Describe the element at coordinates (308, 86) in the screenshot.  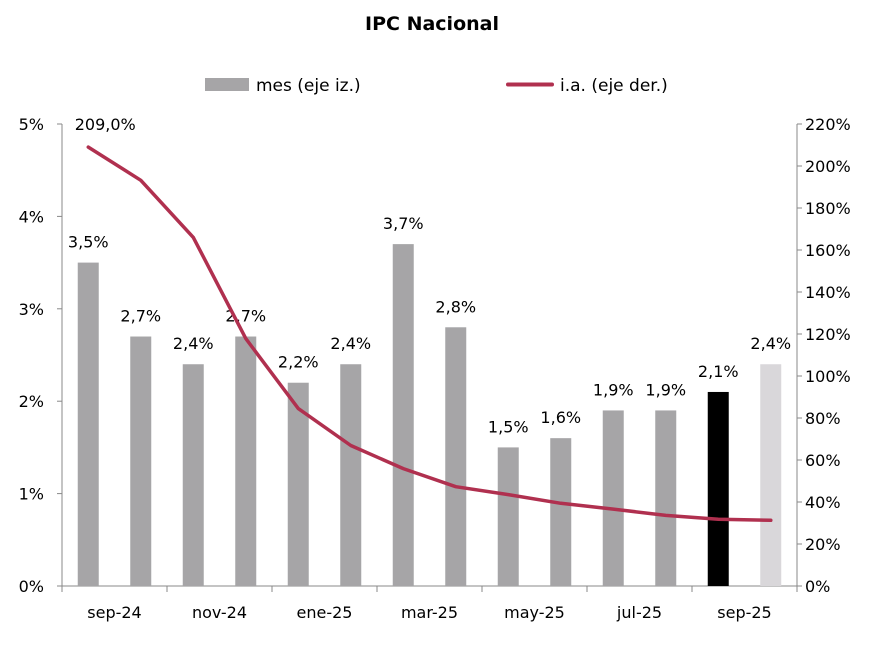
I see `legend-label-bars: mes (eje iz.)` at that location.